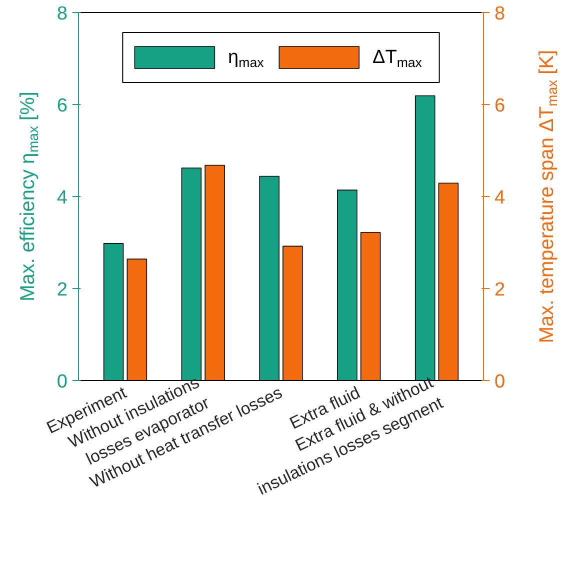 Image resolution: width=567 pixels, height=586 pixels. I want to click on y-tick-label: 6, so click(62, 106).